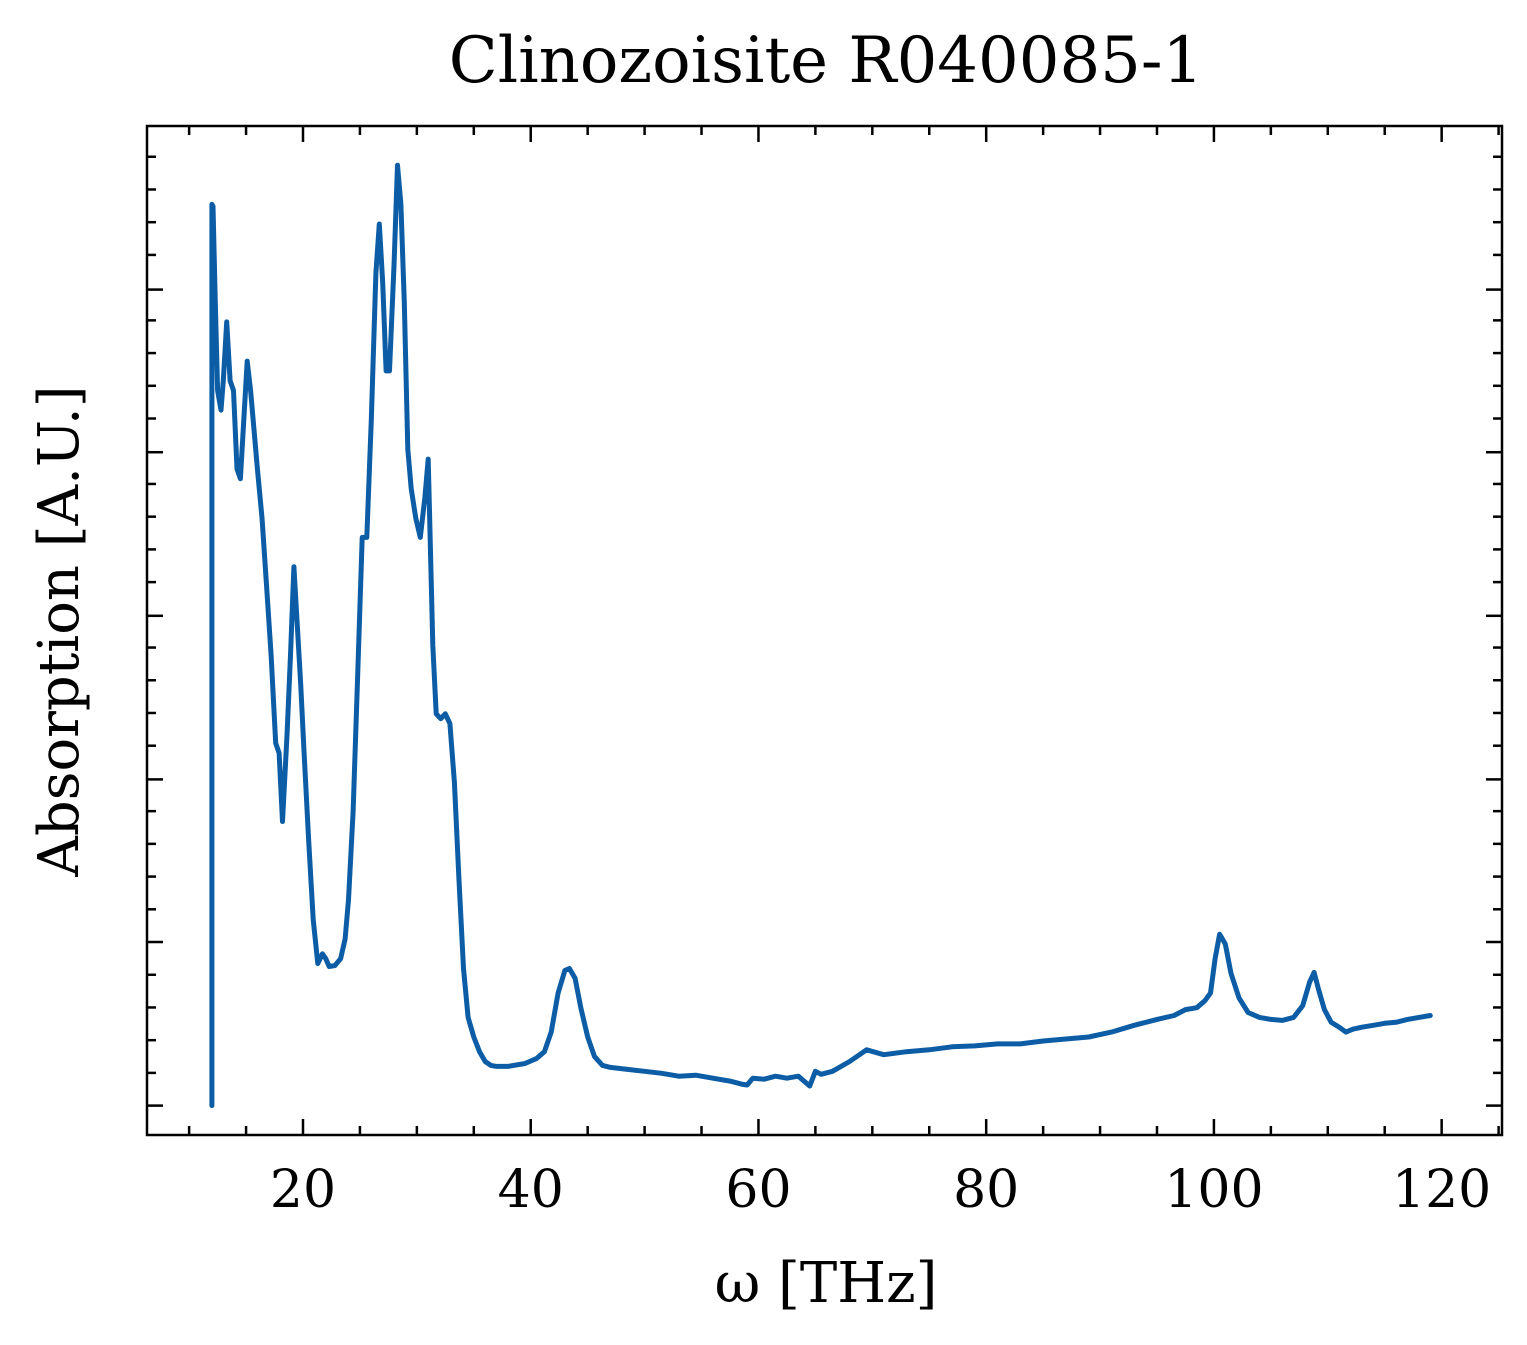 This screenshot has width=1527, height=1345. Describe the element at coordinates (1213, 1190) in the screenshot. I see `x-tick-label: 100` at that location.